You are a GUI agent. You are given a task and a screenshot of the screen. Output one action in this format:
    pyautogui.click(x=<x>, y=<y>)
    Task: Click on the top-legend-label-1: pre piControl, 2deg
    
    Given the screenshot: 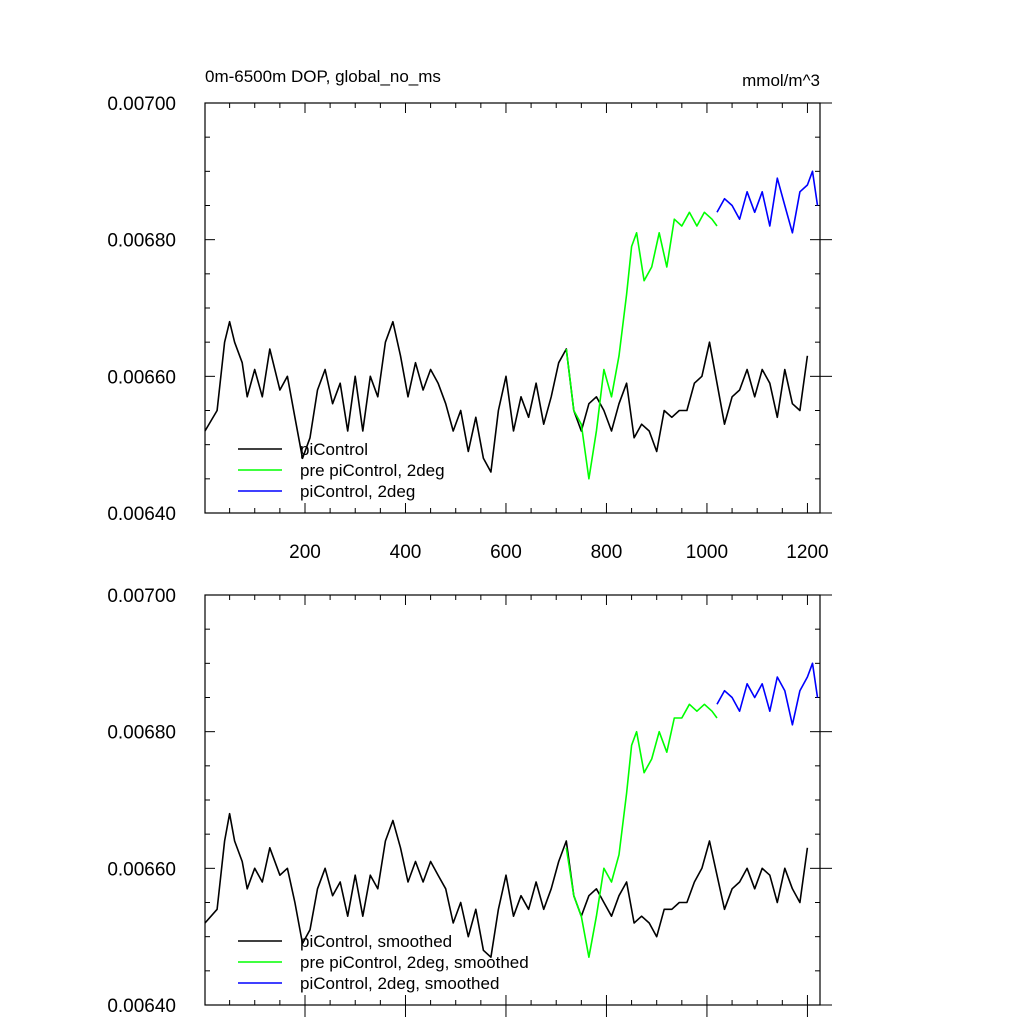 What is the action you would take?
    pyautogui.click(x=372, y=470)
    